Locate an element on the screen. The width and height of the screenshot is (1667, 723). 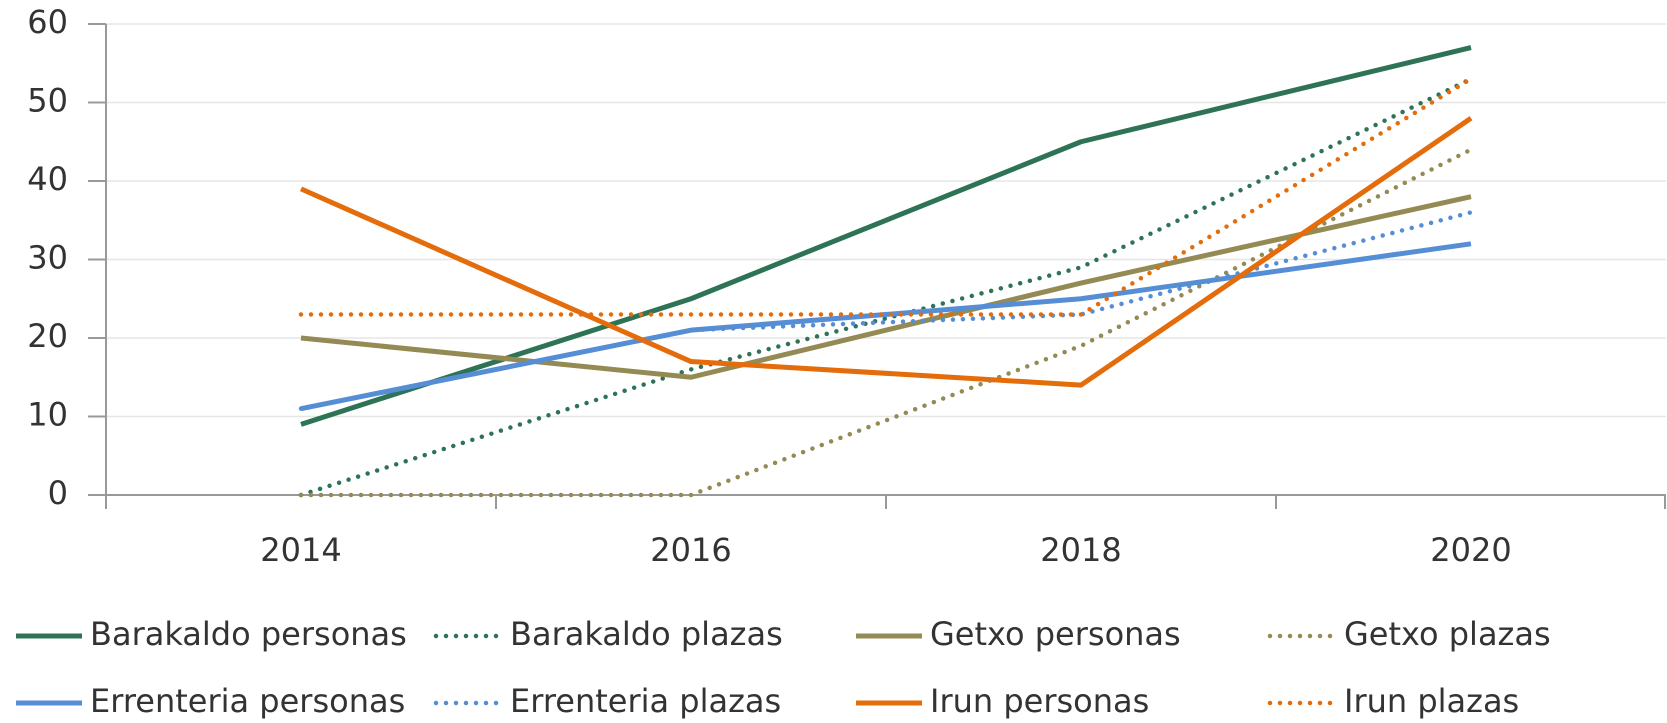
x-tick-label: 2020 is located at coordinates (1470, 550).